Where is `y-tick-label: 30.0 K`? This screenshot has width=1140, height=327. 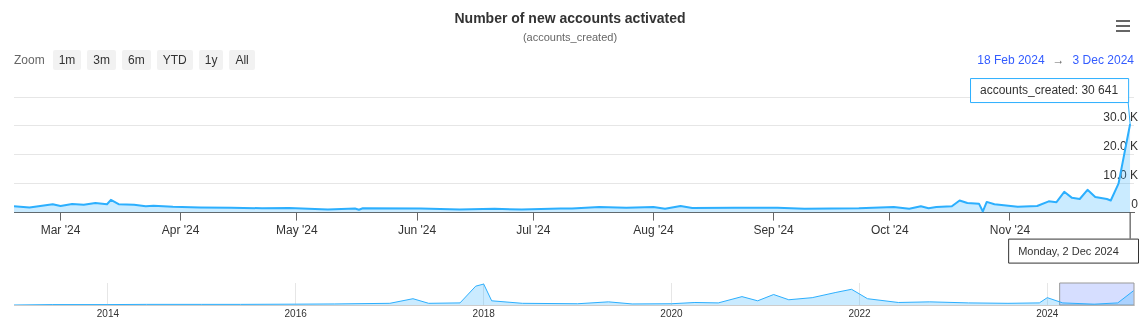 y-tick-label: 30.0 K is located at coordinates (1120, 117).